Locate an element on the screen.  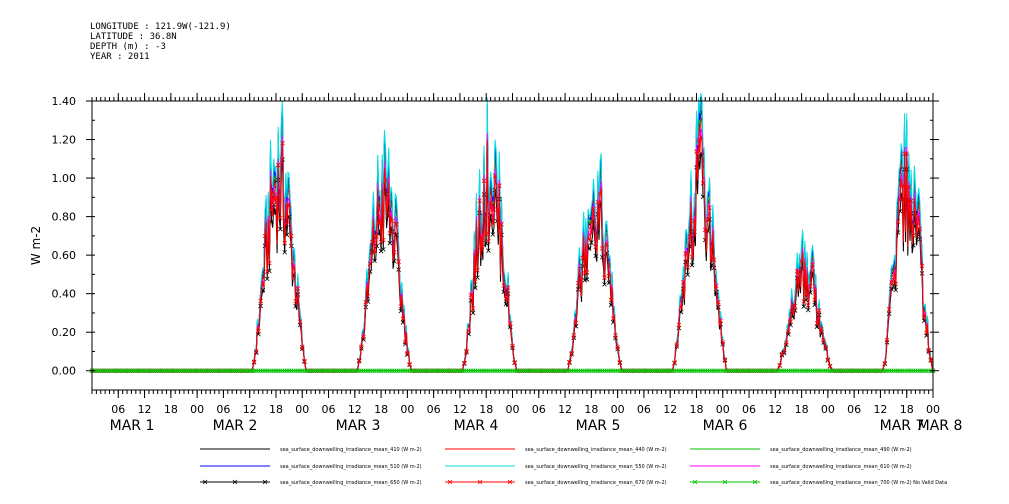
y-tick-label: 0.20 is located at coordinates (64, 332).